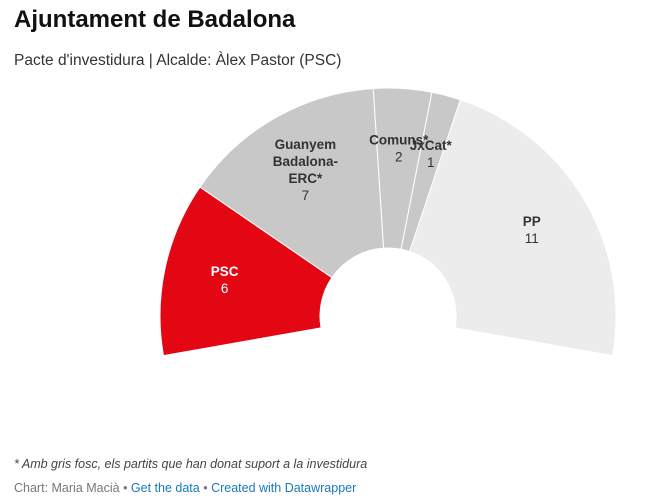  Describe the element at coordinates (306, 144) in the screenshot. I see `slice-label-guanyem-badalona-erc: Guanyem` at that location.